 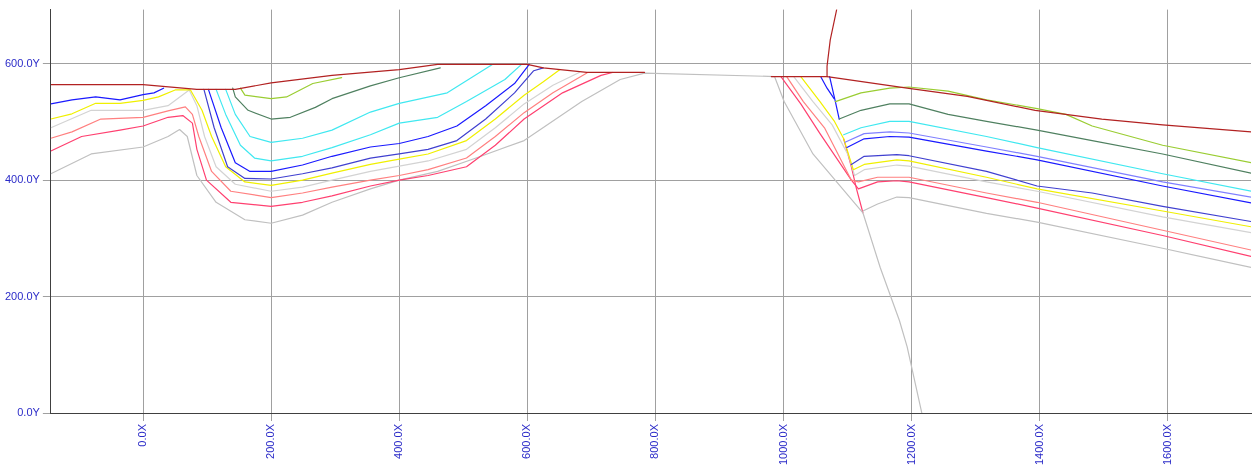 What do you see at coordinates (910, 444) in the screenshot?
I see `x-tick-label: 1200.0X` at bounding box center [910, 444].